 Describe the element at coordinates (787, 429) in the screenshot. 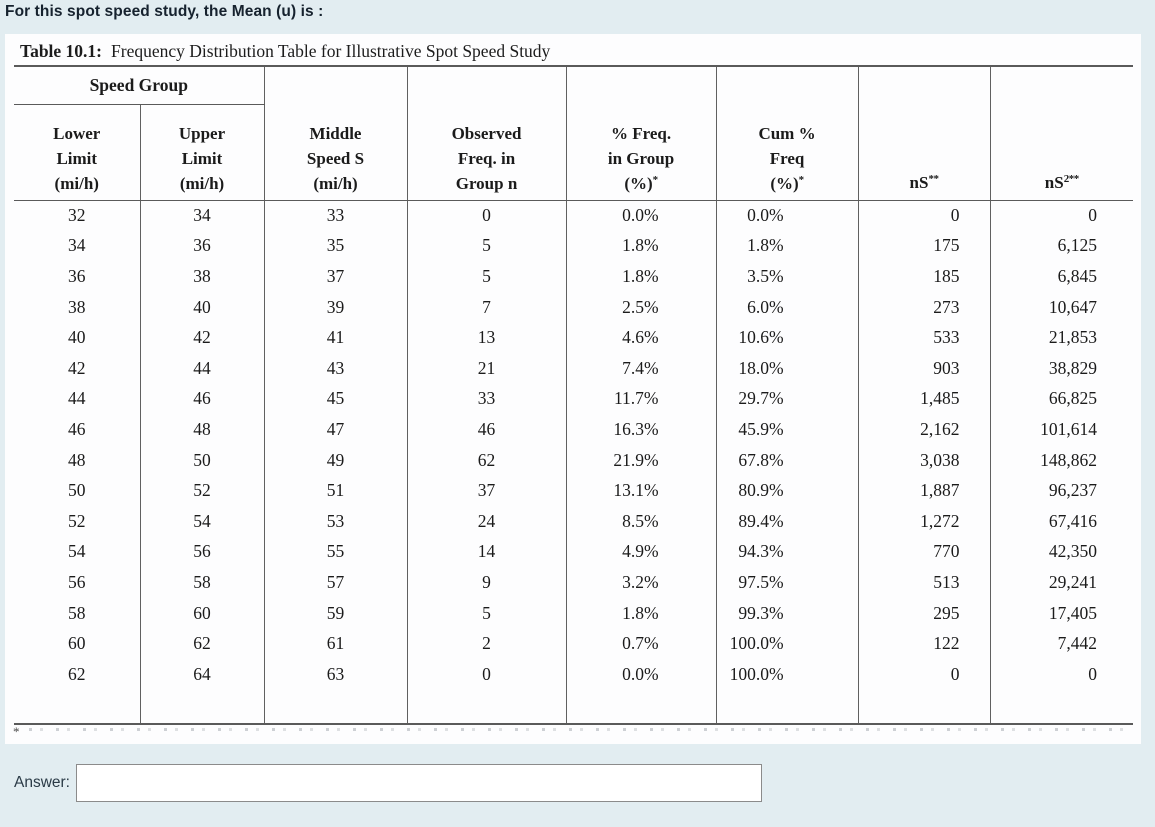

I see `cell: 45.9%` at that location.